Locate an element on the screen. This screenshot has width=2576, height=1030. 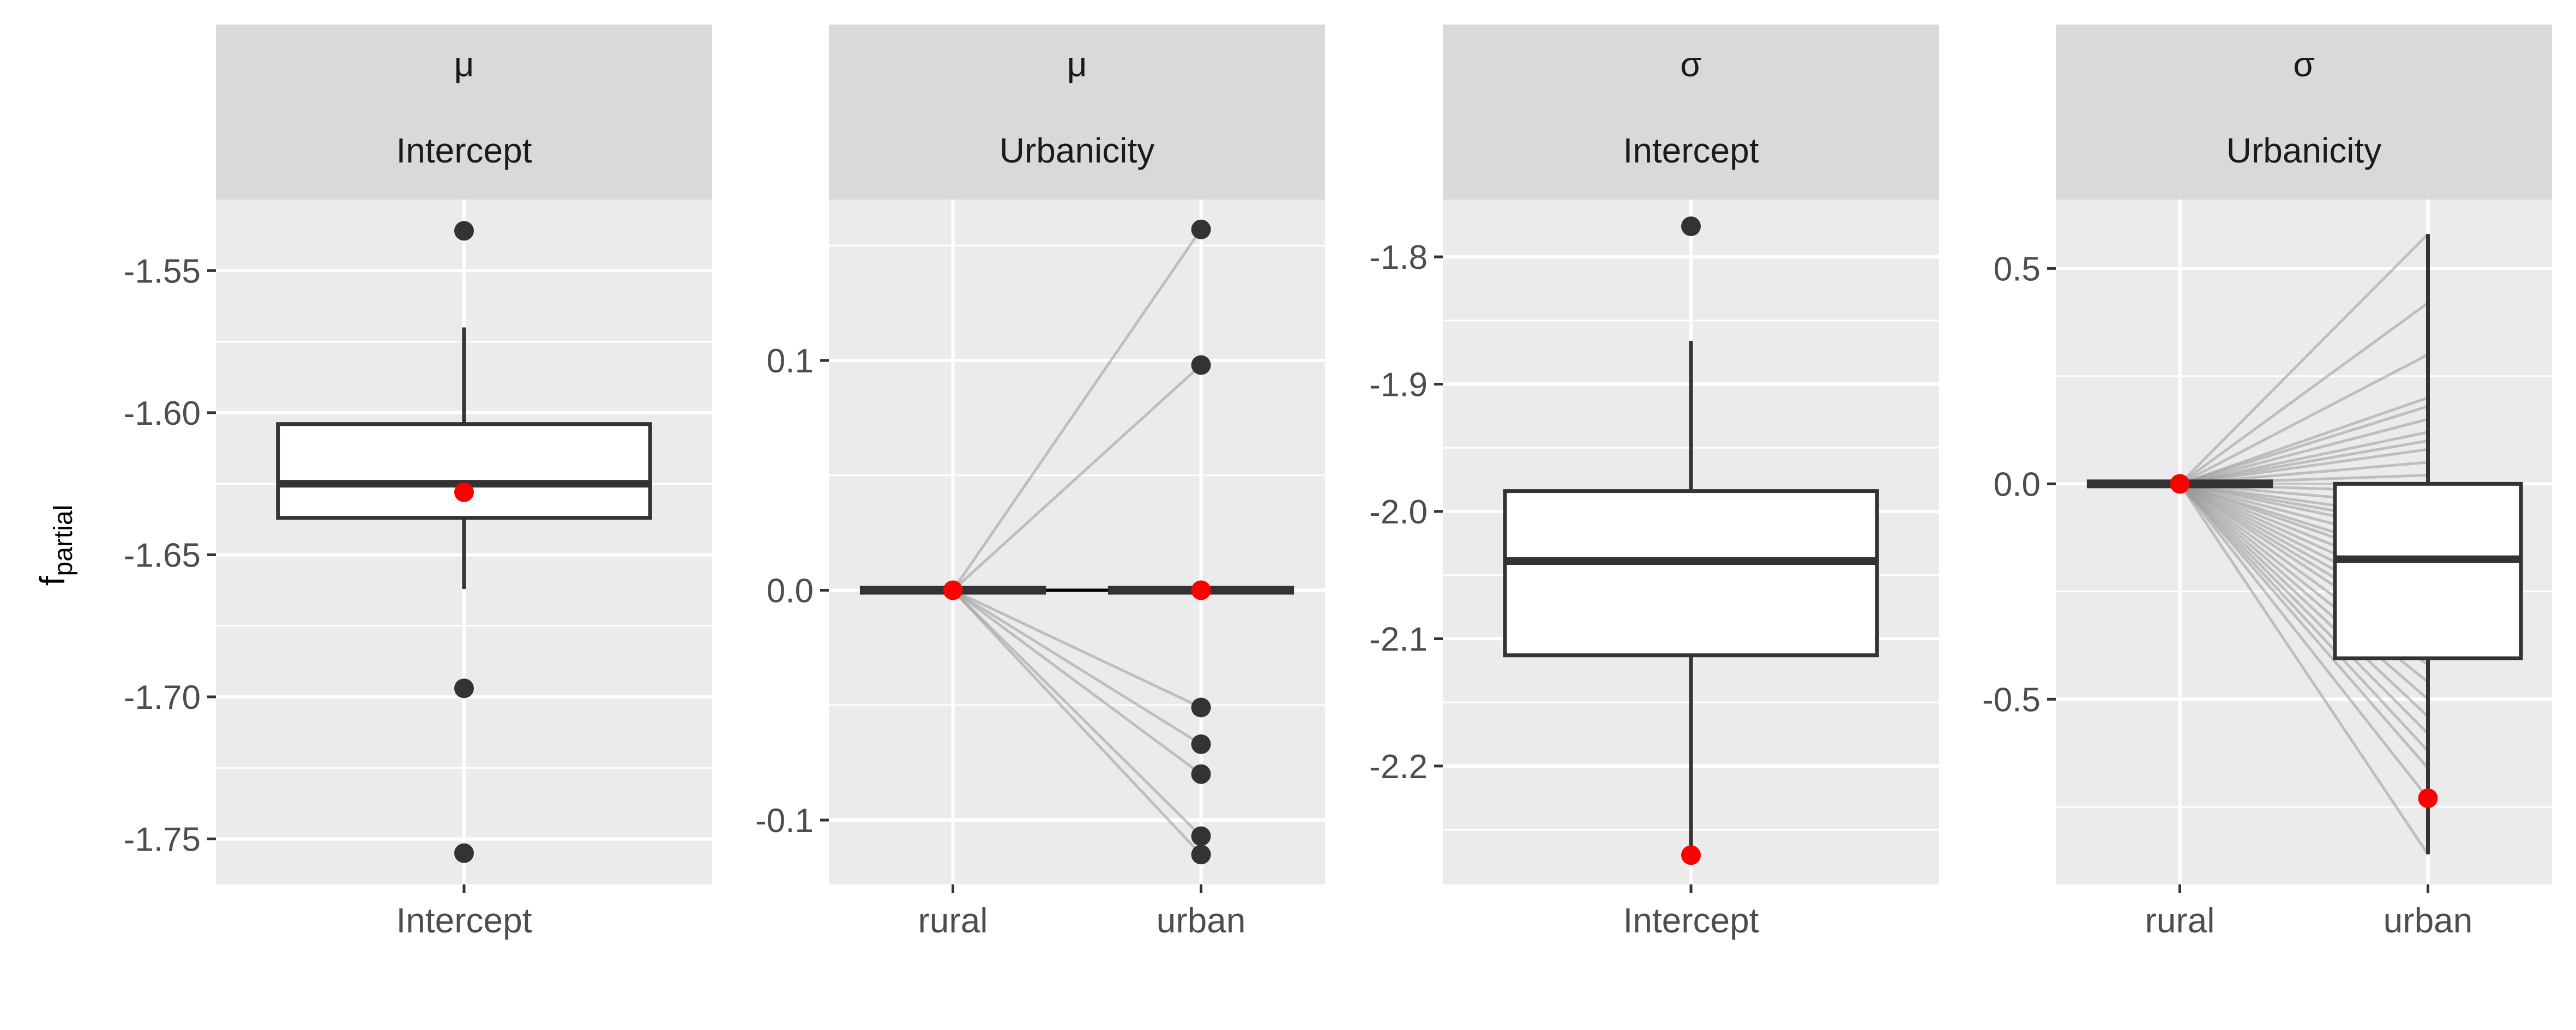
y-tick-label: 0.5 is located at coordinates (2017, 269).